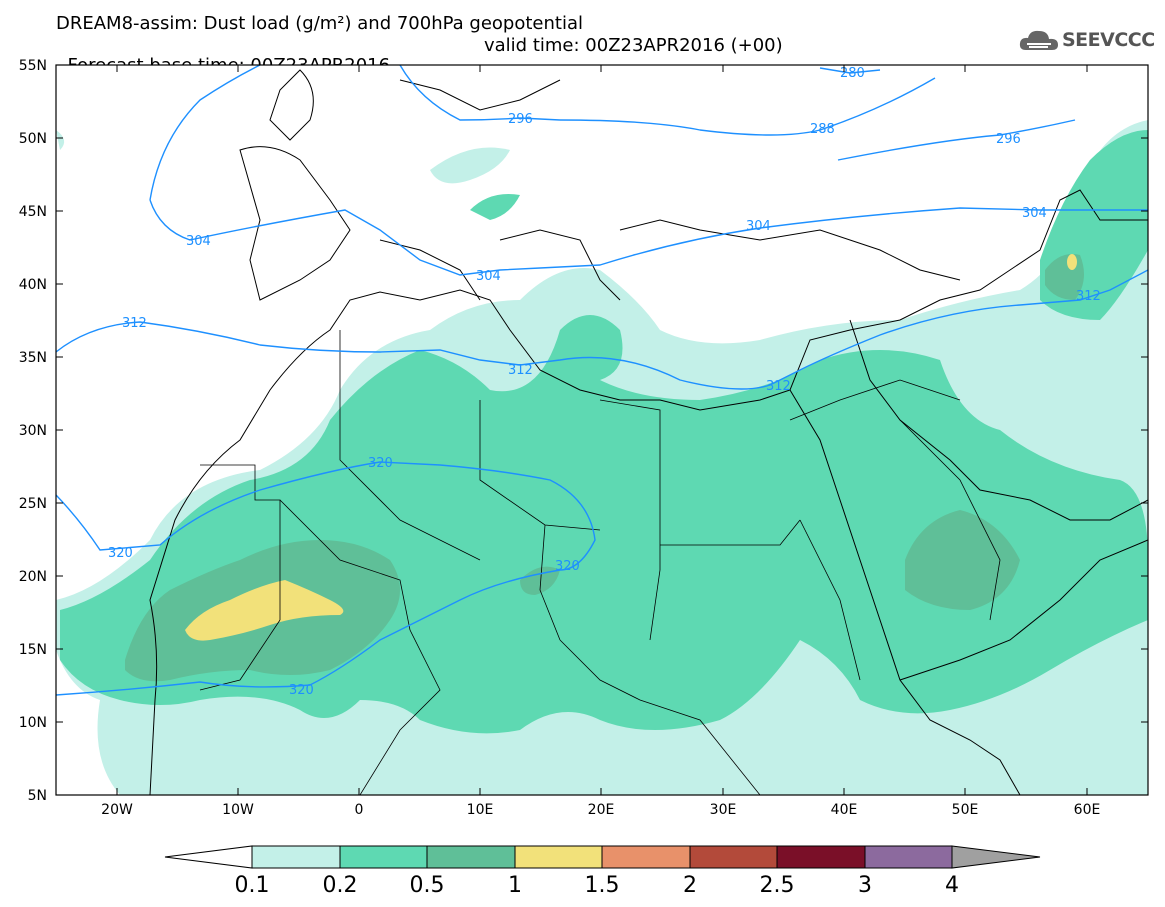  I want to click on lon-label: 40E, so click(844, 810).